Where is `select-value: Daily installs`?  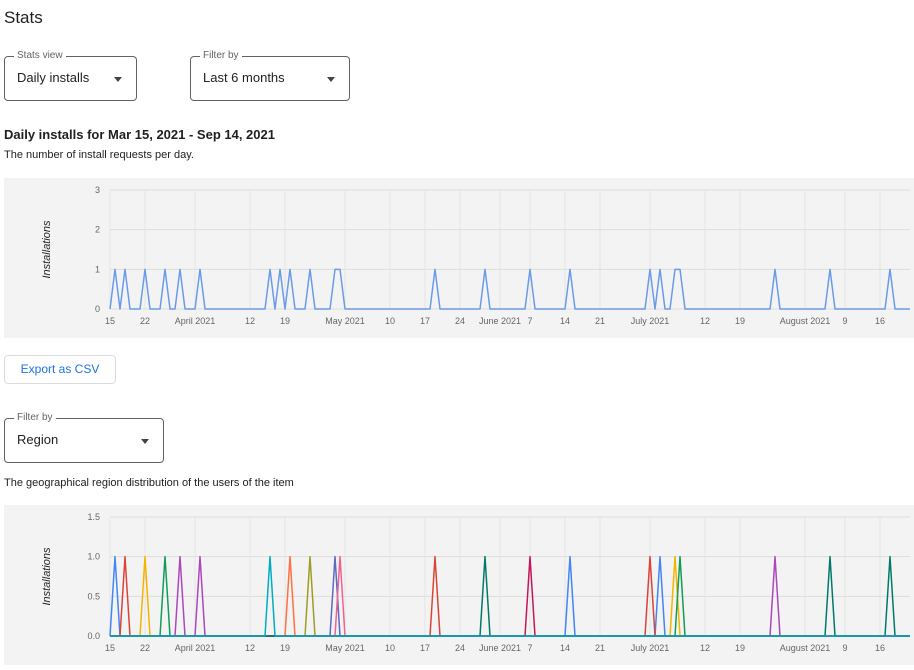 select-value: Daily installs is located at coordinates (53, 77).